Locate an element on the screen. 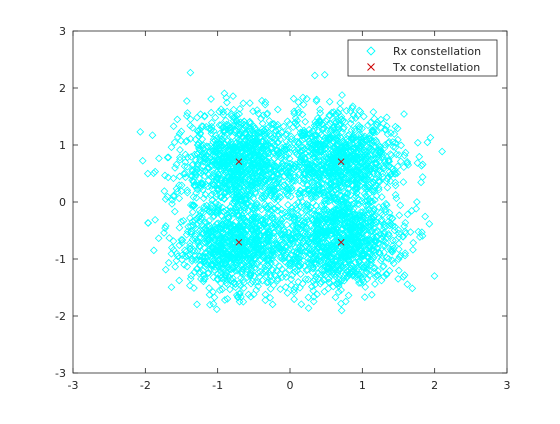 Image resolution: width=560 pixels, height=424 pixels. x-tick-label: 2 is located at coordinates (434, 385).